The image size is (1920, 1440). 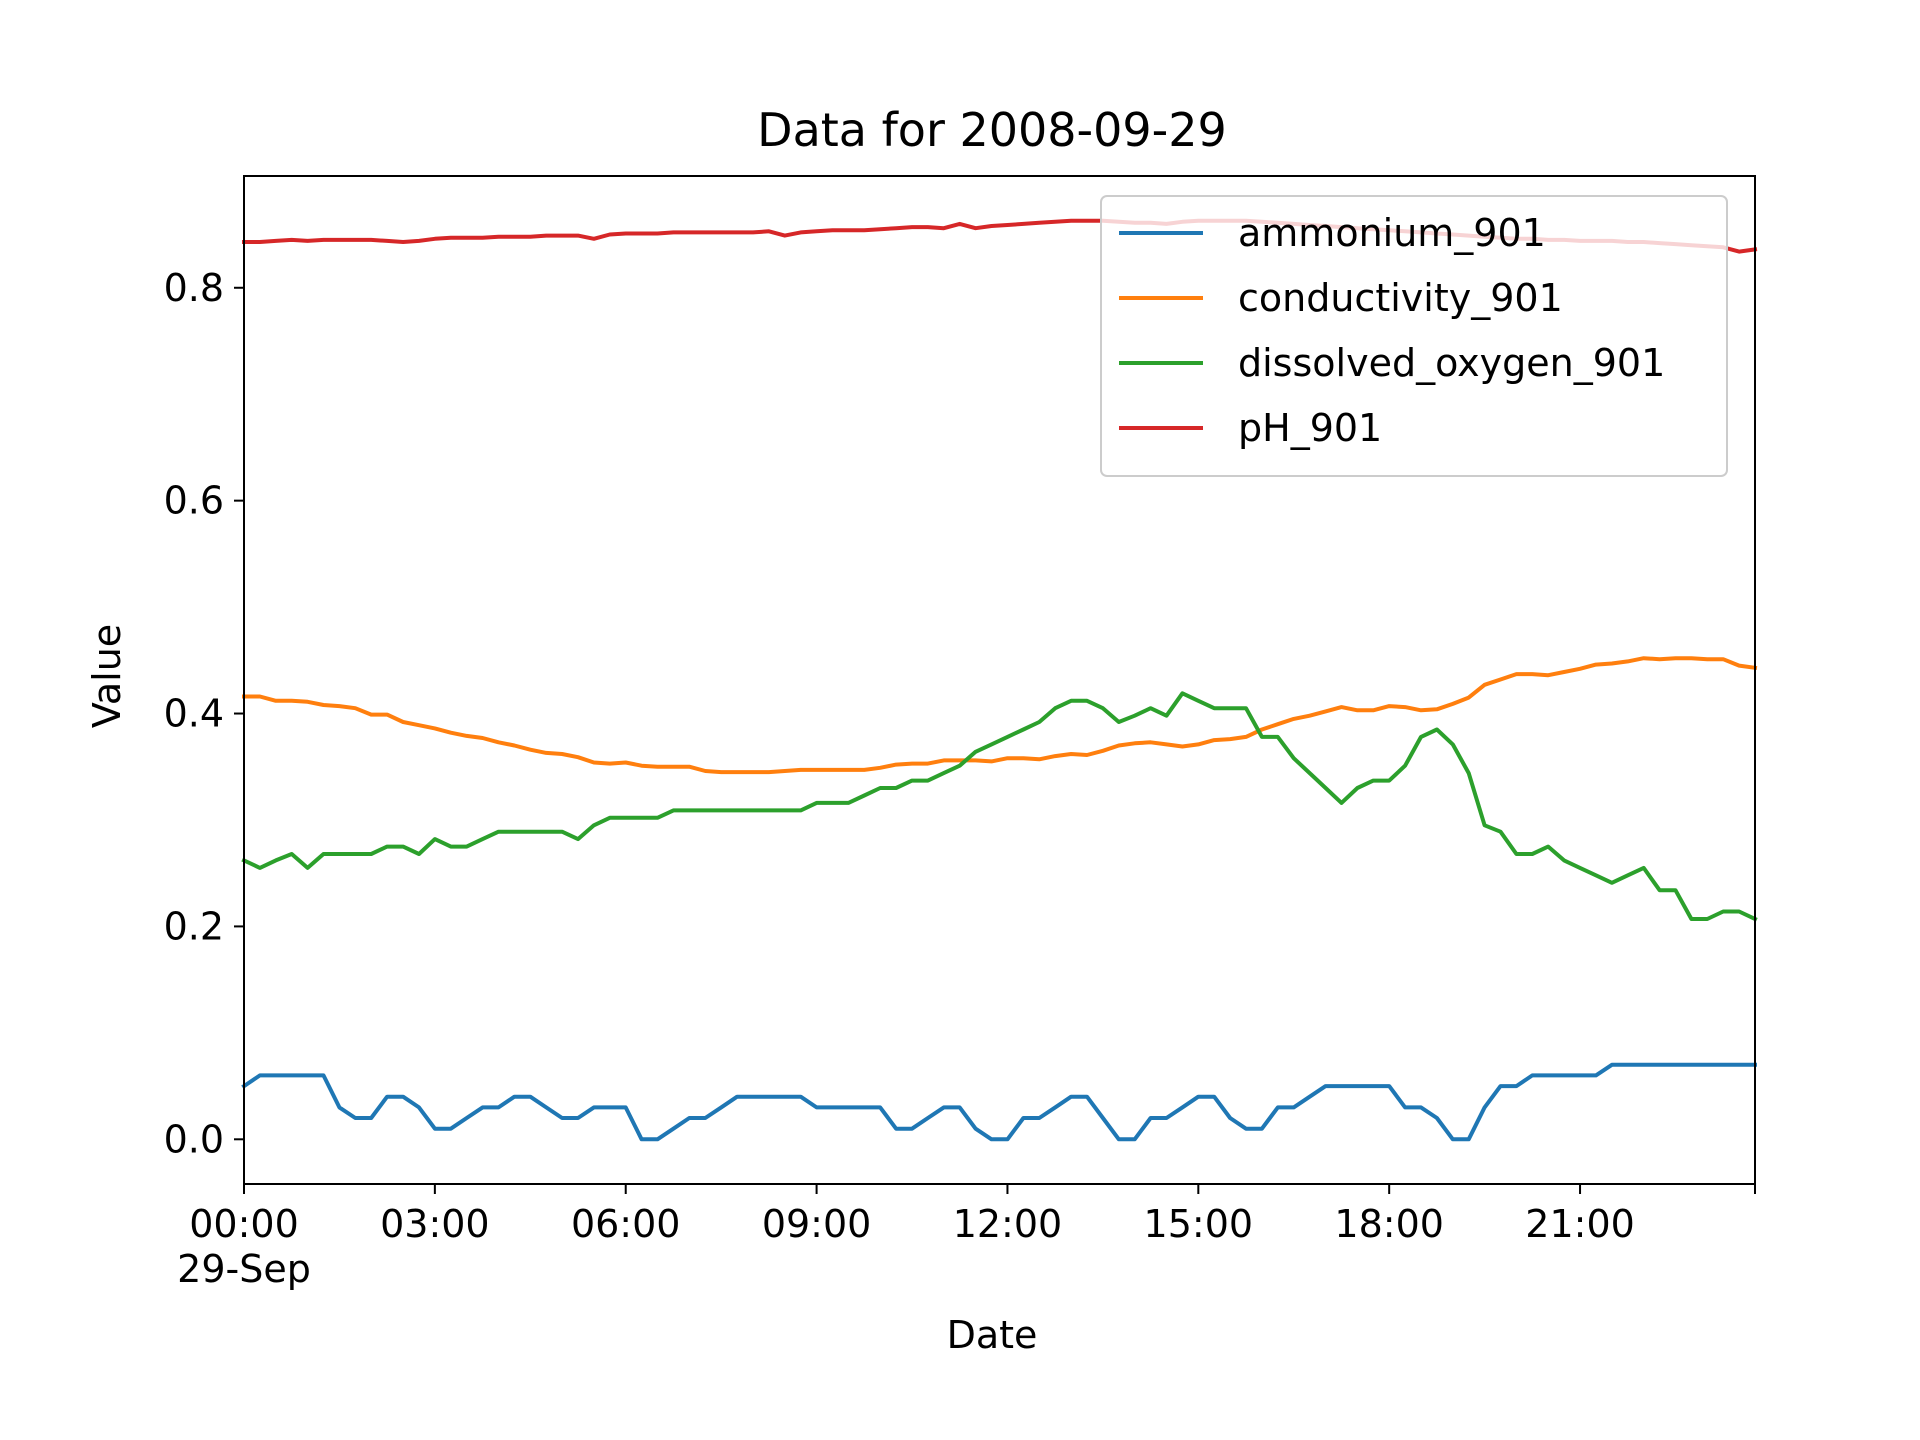 I want to click on chart-title: Data for 2008-09-29, so click(x=992, y=130).